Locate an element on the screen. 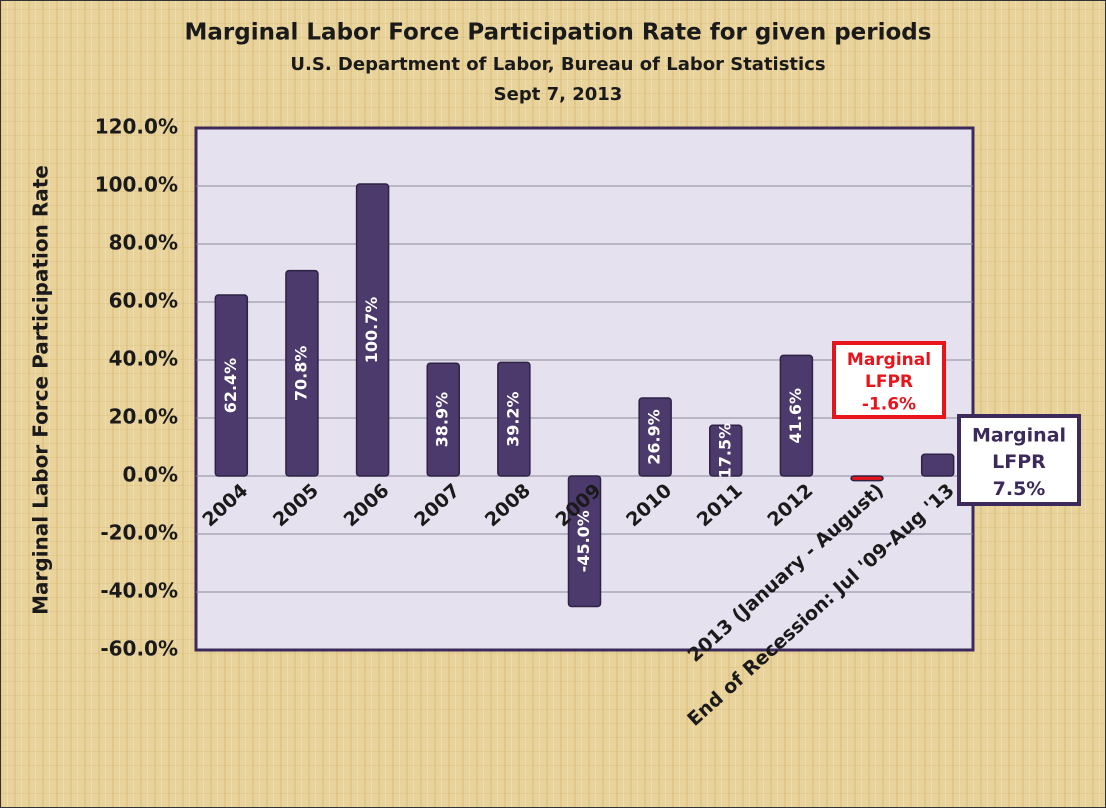 The image size is (1106, 808). value-label: 62.4% is located at coordinates (230, 386).